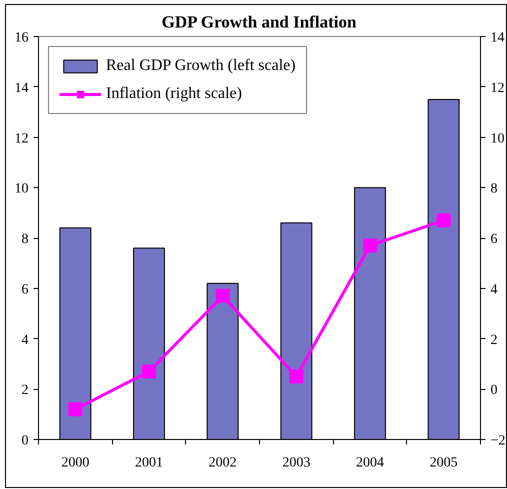 This screenshot has width=507, height=489. I want to click on y2-tick-label: 2, so click(494, 340).